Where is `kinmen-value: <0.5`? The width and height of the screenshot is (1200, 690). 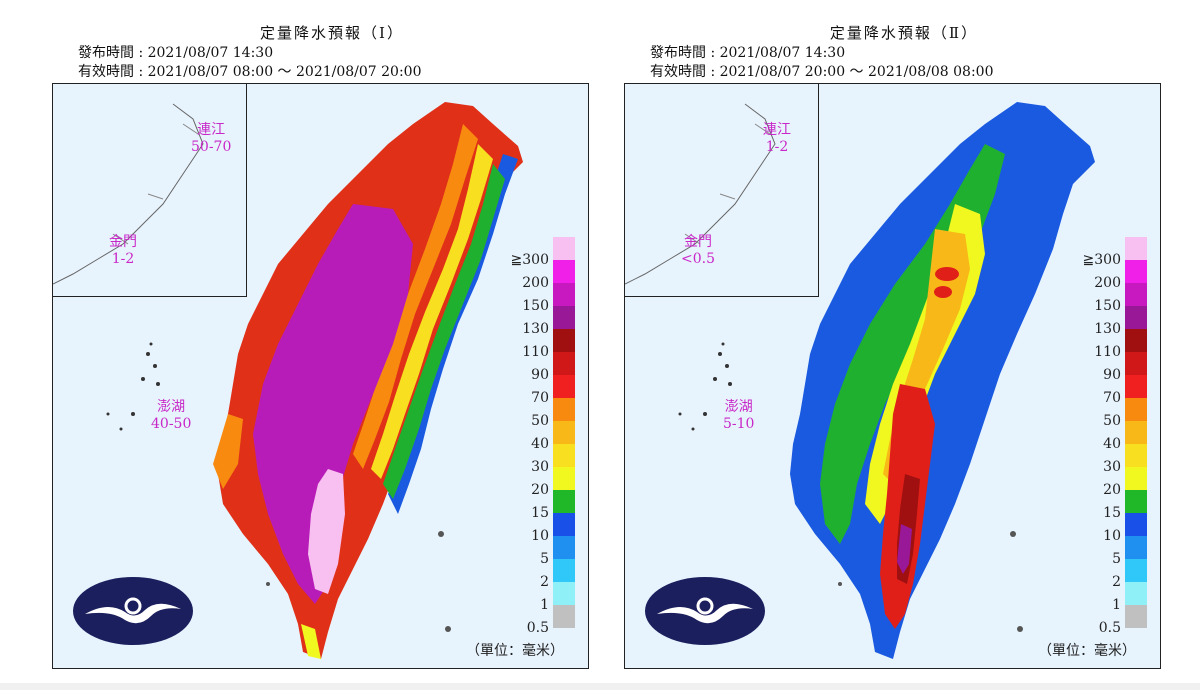
kinmen-value: <0.5 is located at coordinates (698, 259).